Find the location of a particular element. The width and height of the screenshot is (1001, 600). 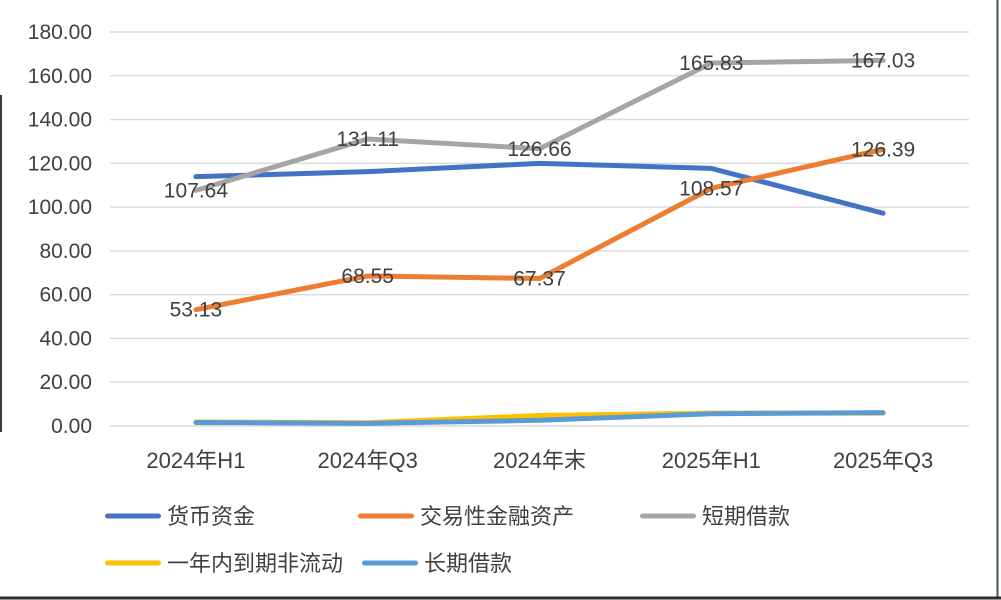

data-label: 167.03 is located at coordinates (883, 60).